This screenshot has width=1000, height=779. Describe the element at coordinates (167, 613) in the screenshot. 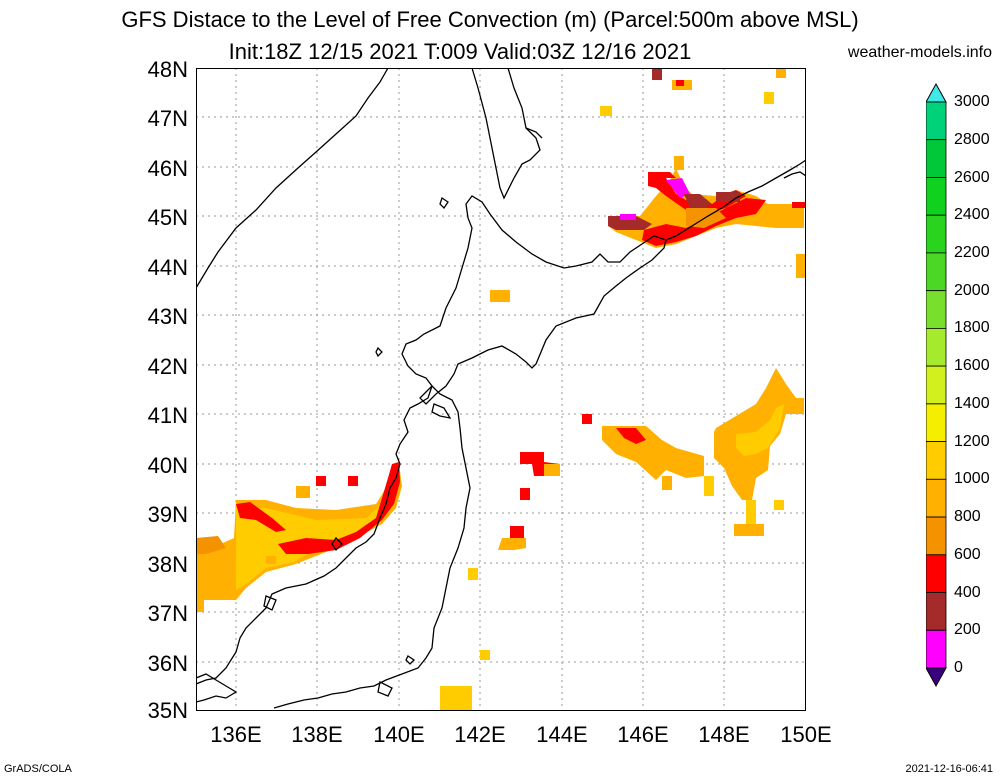

I see `lat-label: 37N` at that location.